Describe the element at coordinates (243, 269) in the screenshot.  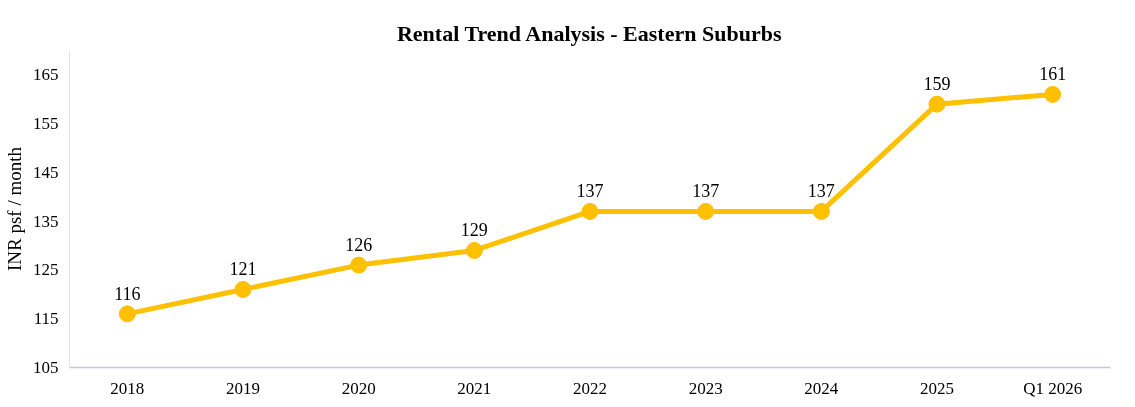
I see `data-label: 121` at that location.